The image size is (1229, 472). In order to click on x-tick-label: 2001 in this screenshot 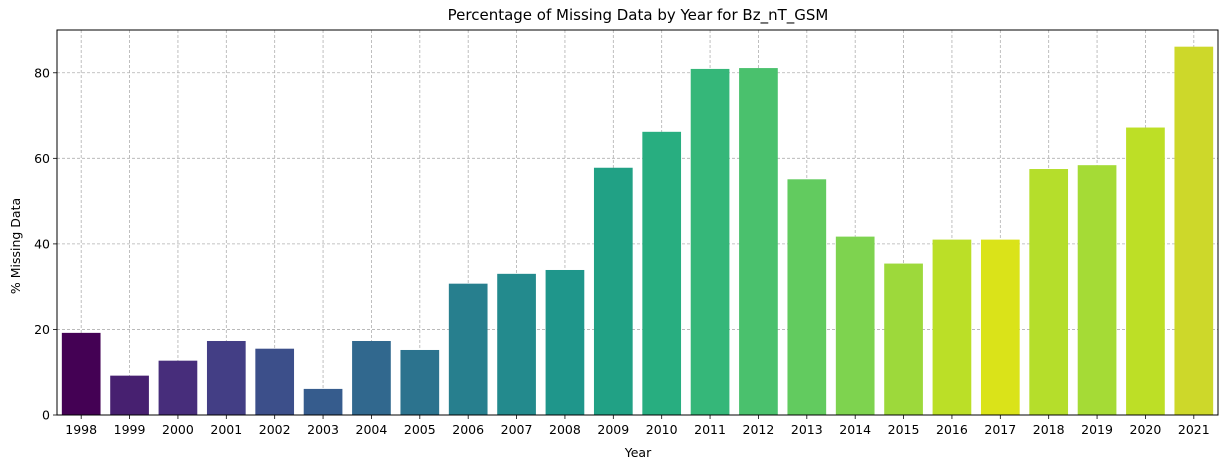, I will do `click(226, 429)`.